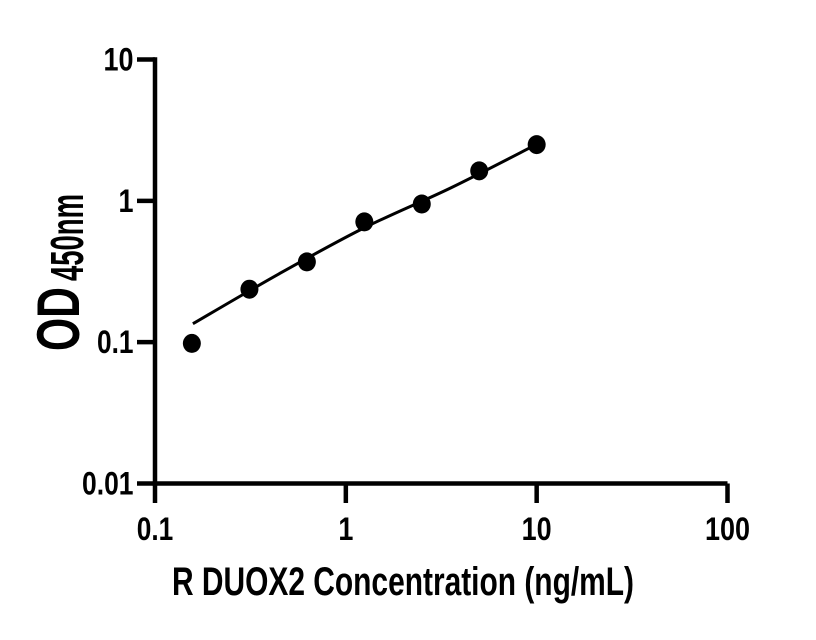 The height and width of the screenshot is (640, 816). What do you see at coordinates (403, 582) in the screenshot?
I see `x-axis-title: R DUOX2 Concentration (ng/mL)` at bounding box center [403, 582].